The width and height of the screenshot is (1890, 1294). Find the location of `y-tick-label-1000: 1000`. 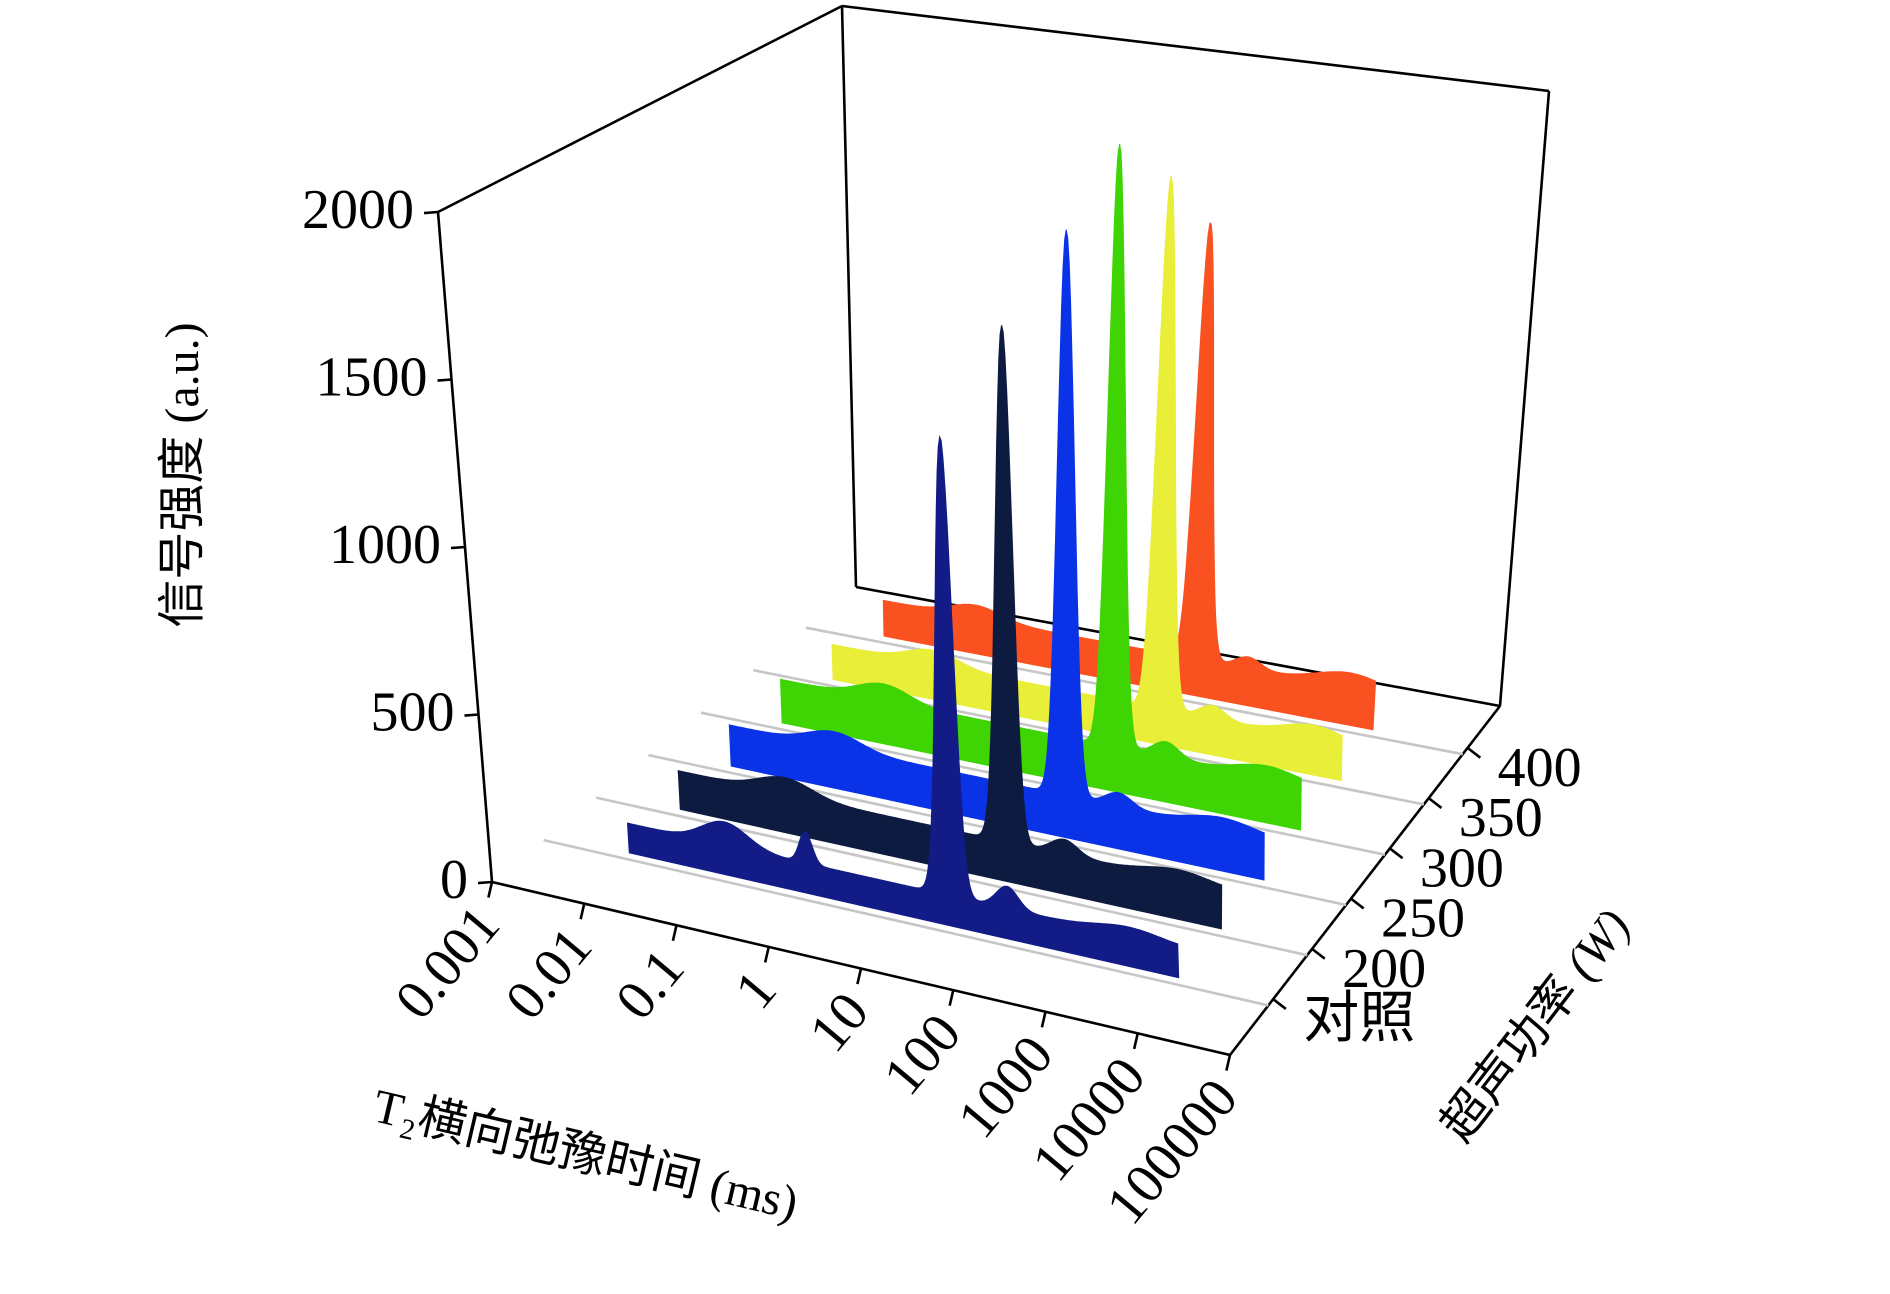

y-tick-label-1000: 1000 is located at coordinates (385, 545).